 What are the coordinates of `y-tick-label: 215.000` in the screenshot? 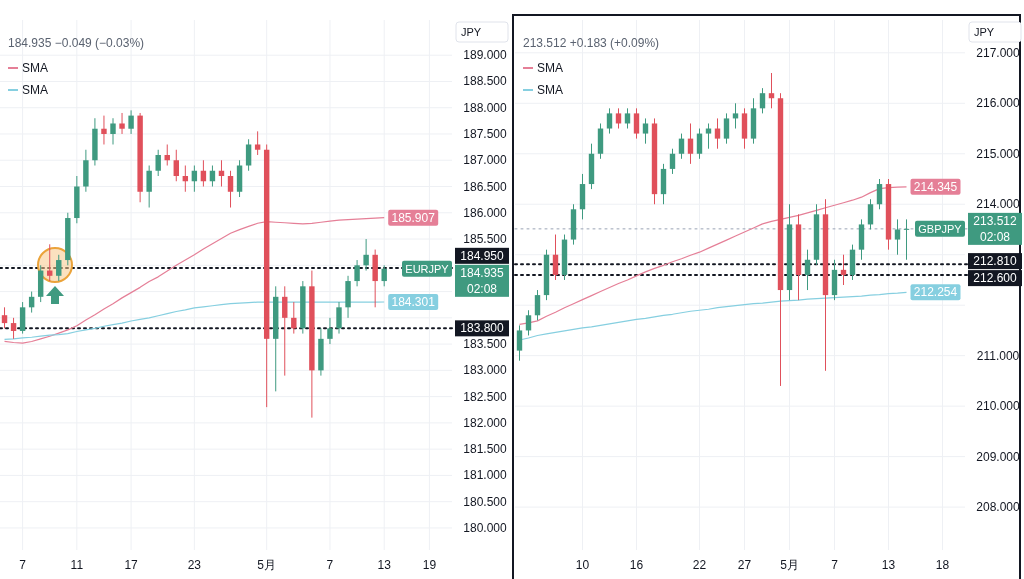 It's located at (998, 153).